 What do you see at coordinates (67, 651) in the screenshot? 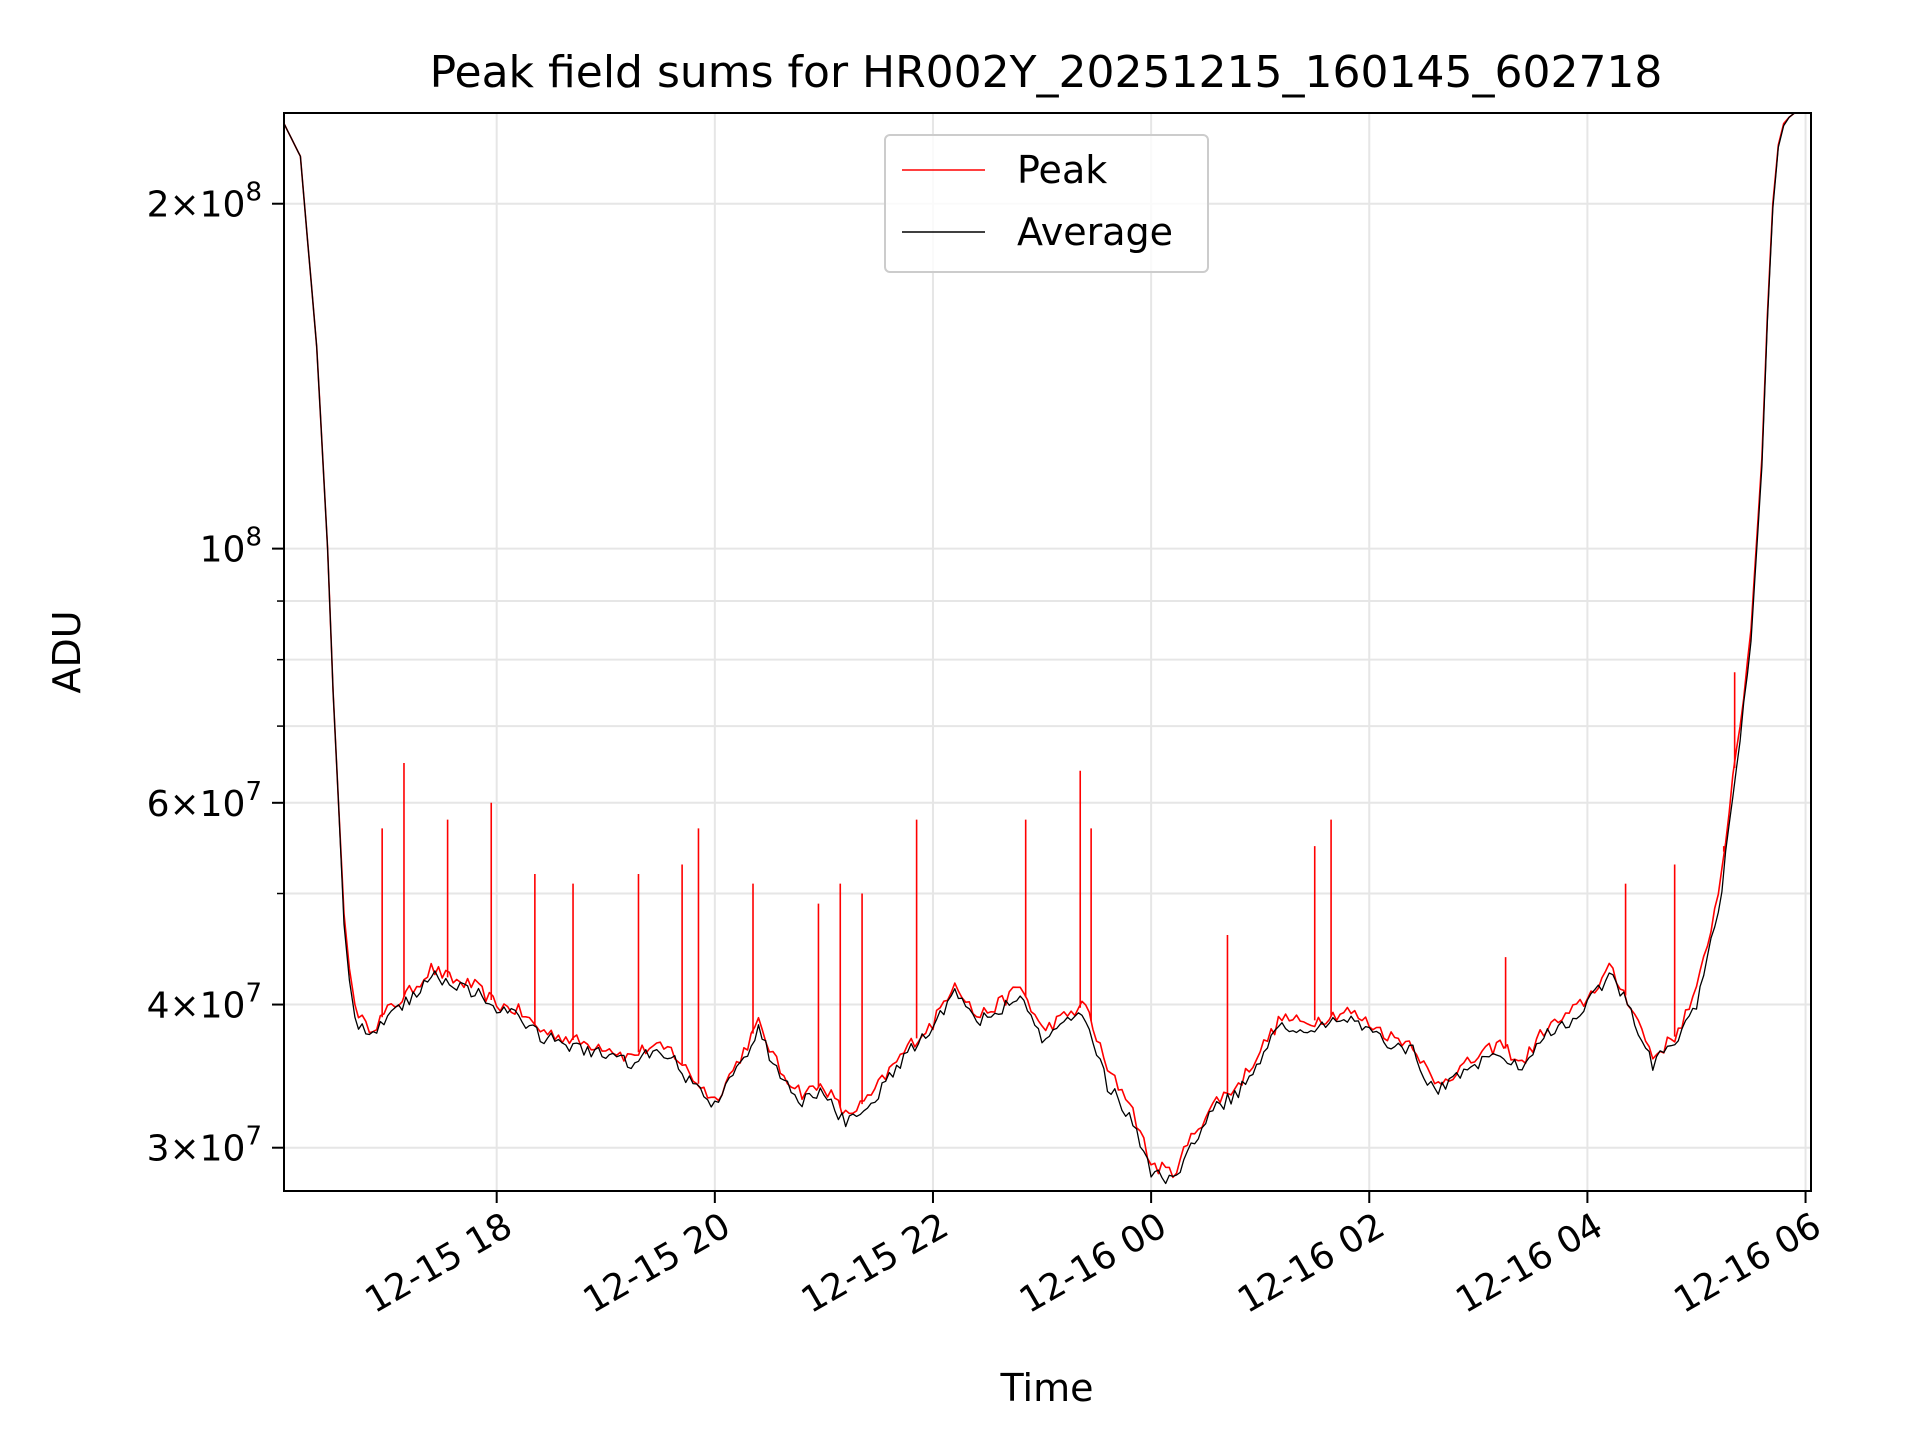
I see `y-axis-label: ADU` at bounding box center [67, 651].